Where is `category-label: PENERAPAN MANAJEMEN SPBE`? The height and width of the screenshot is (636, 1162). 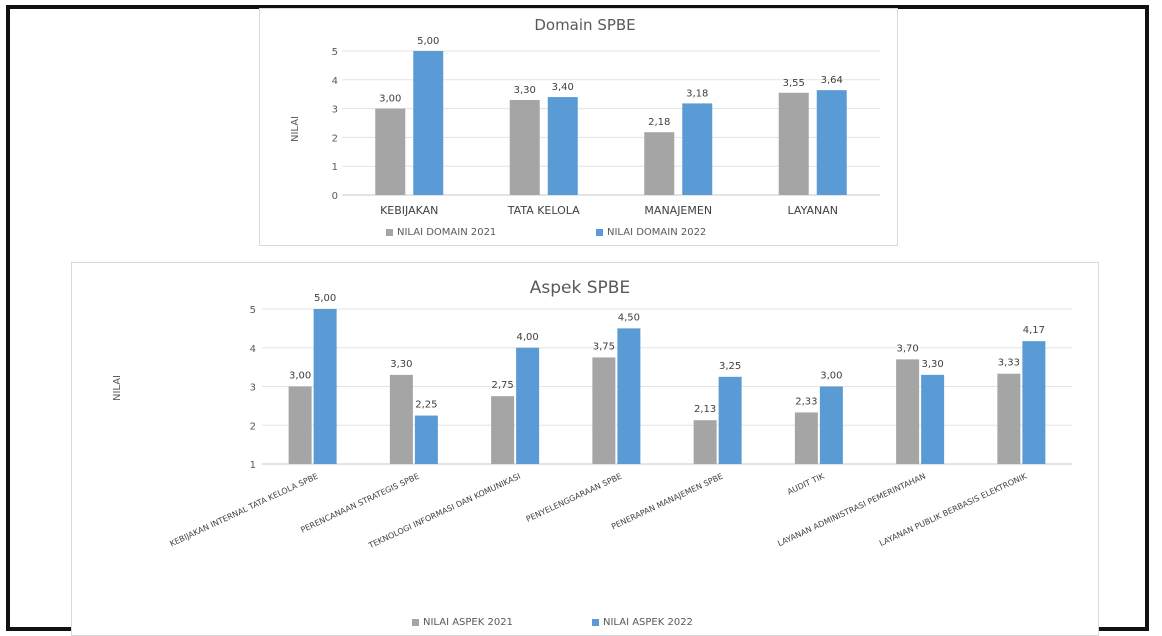
category-label: PENERAPAN MANAJEMEN SPBE is located at coordinates (667, 502).